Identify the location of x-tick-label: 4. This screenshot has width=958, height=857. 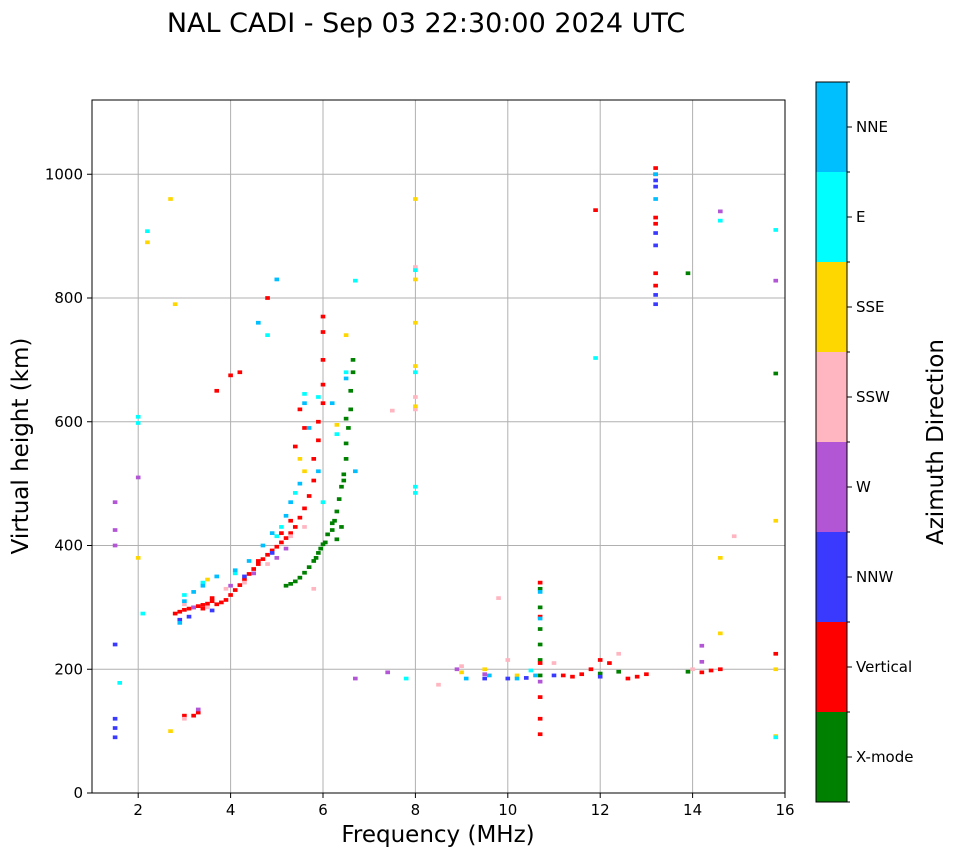
(231, 810).